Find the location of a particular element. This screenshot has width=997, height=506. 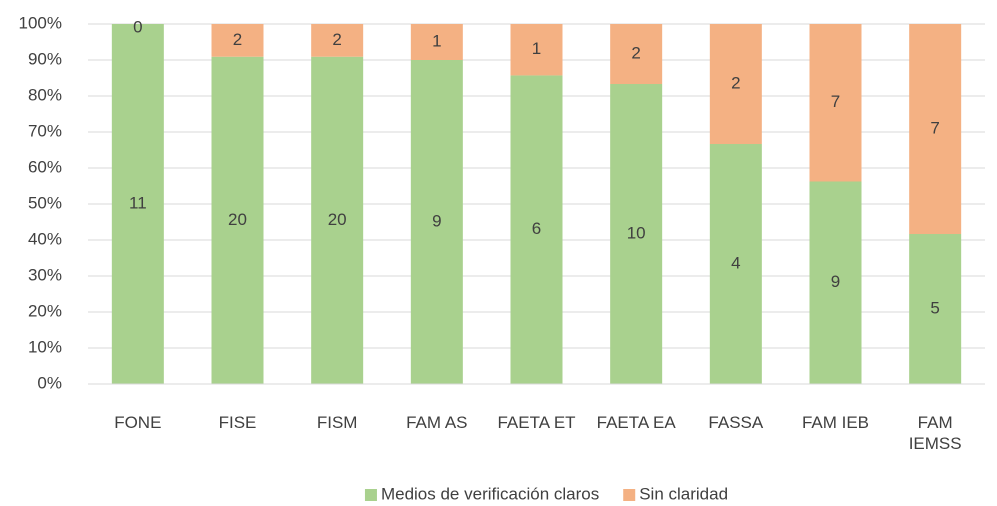

legend-label: Medios de verificación claros is located at coordinates (490, 493).